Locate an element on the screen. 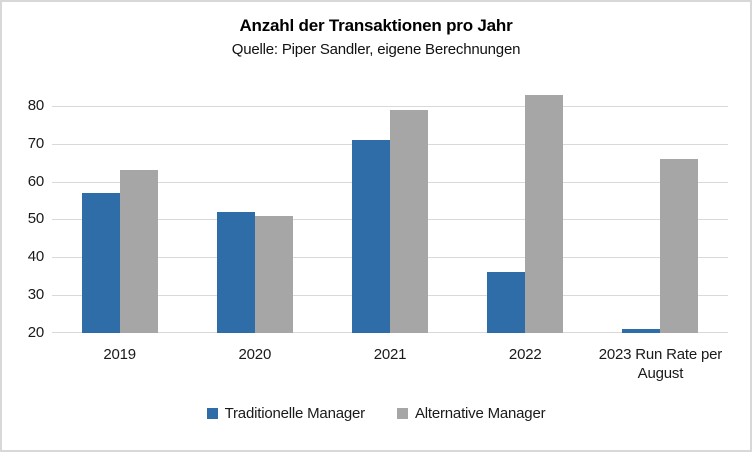 The width and height of the screenshot is (752, 452). x-tick-label: 2023 Run Rate per August is located at coordinates (660, 364).